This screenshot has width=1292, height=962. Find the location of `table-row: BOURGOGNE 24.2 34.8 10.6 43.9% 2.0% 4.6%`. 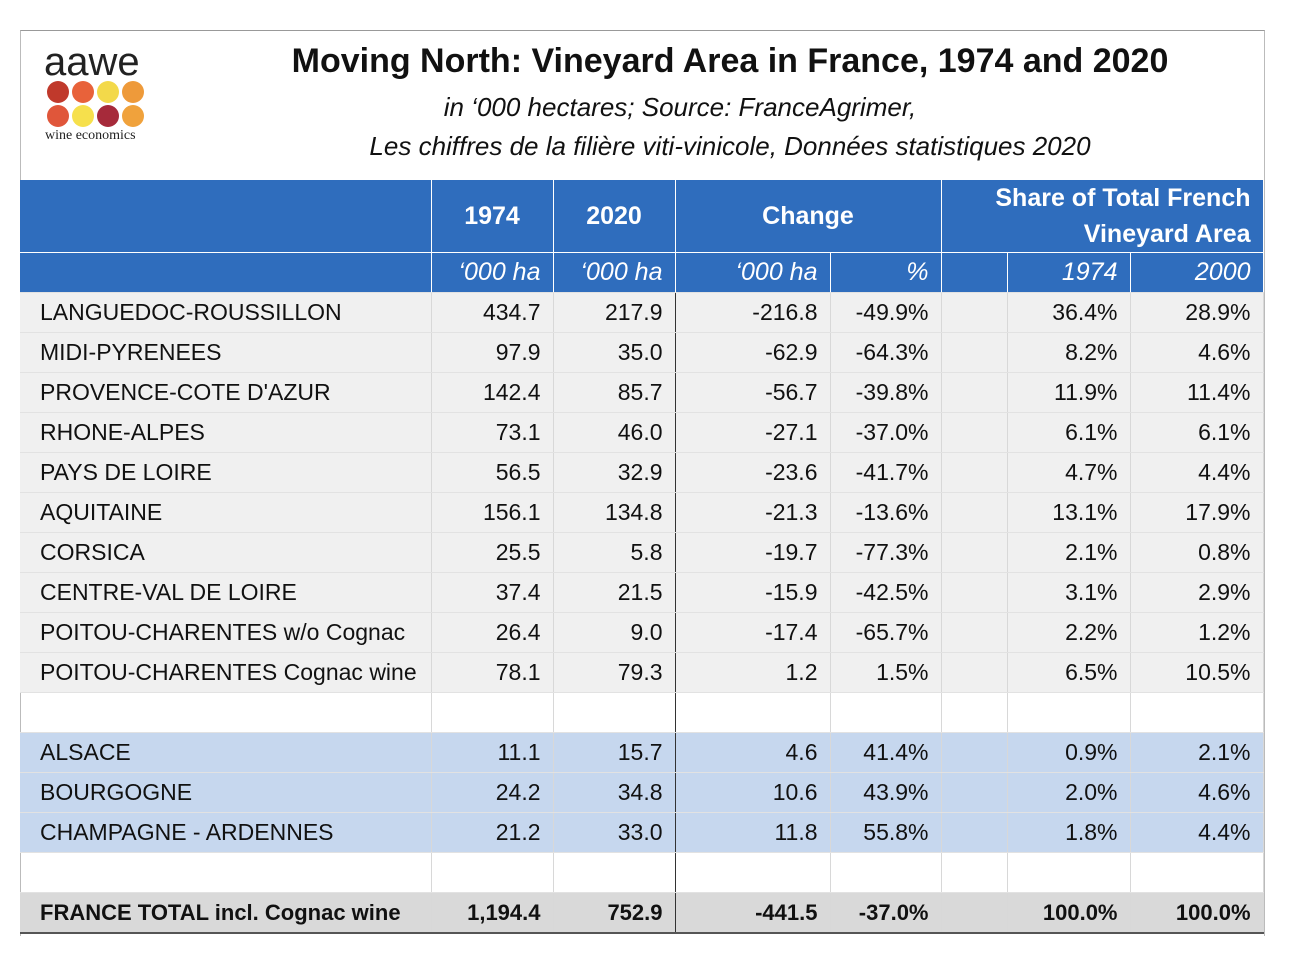

table-row: BOURGOGNE 24.2 34.8 10.6 43.9% 2.0% 4.6% is located at coordinates (642, 792).